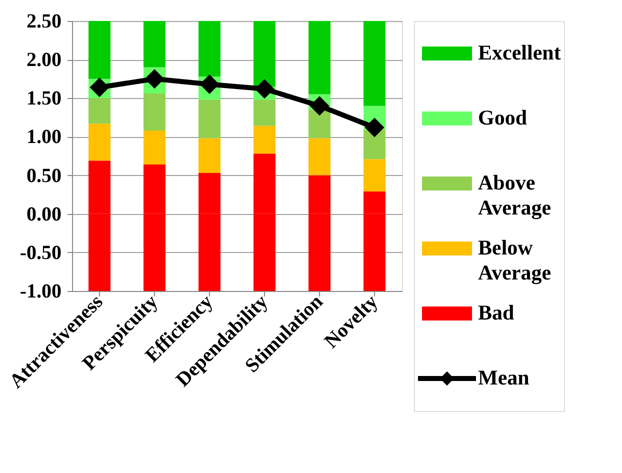 The image size is (622, 473). What do you see at coordinates (503, 118) in the screenshot?
I see `legend-label: Good` at bounding box center [503, 118].